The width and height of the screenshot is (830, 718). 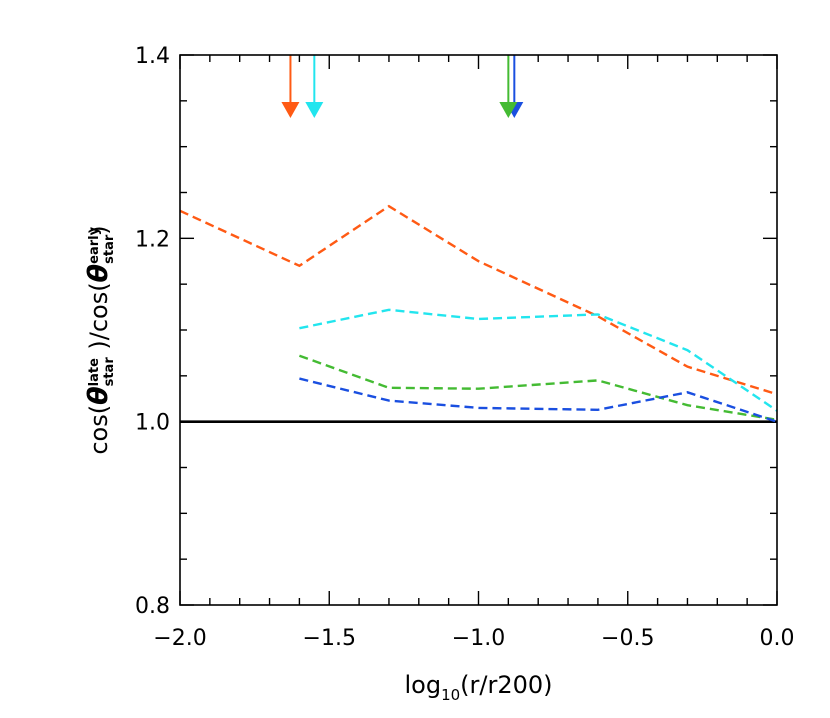 What do you see at coordinates (152, 423) in the screenshot?
I see `y-tick-label: 1.0` at bounding box center [152, 423].